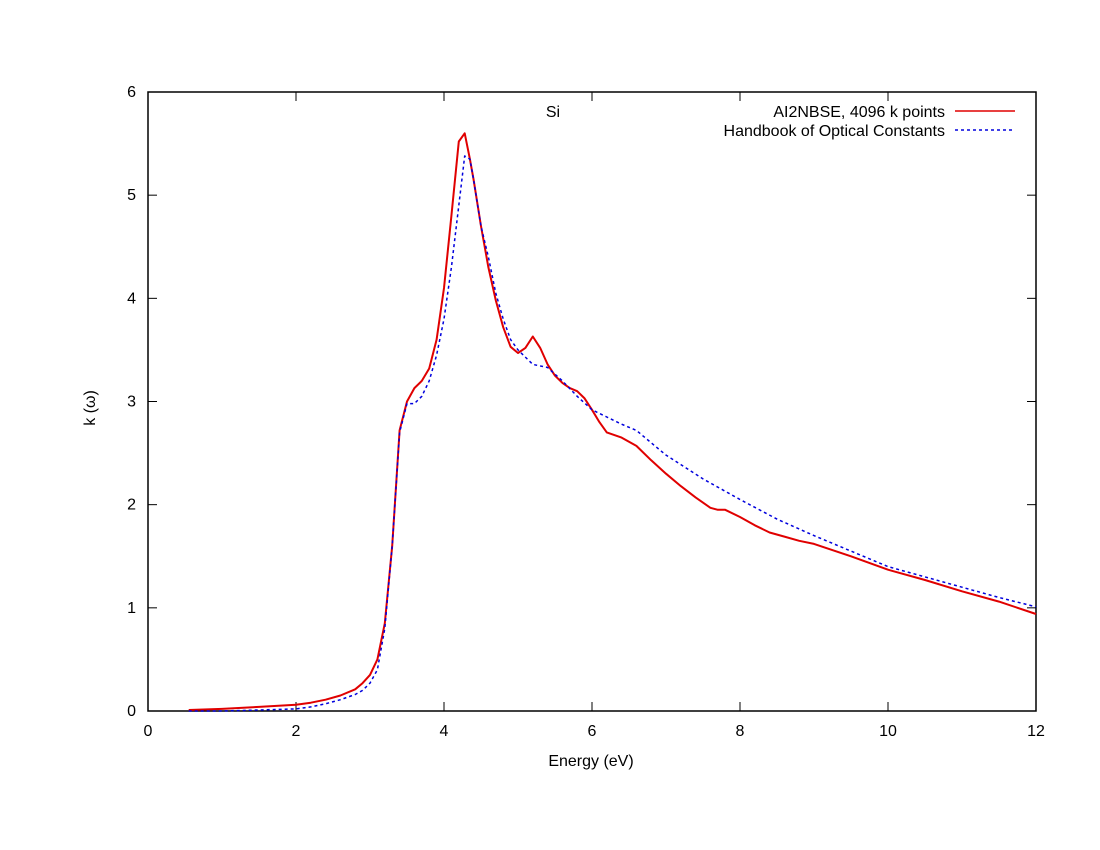 This screenshot has height=850, width=1100. What do you see at coordinates (131, 402) in the screenshot?
I see `y-tick-label-3: 3` at bounding box center [131, 402].